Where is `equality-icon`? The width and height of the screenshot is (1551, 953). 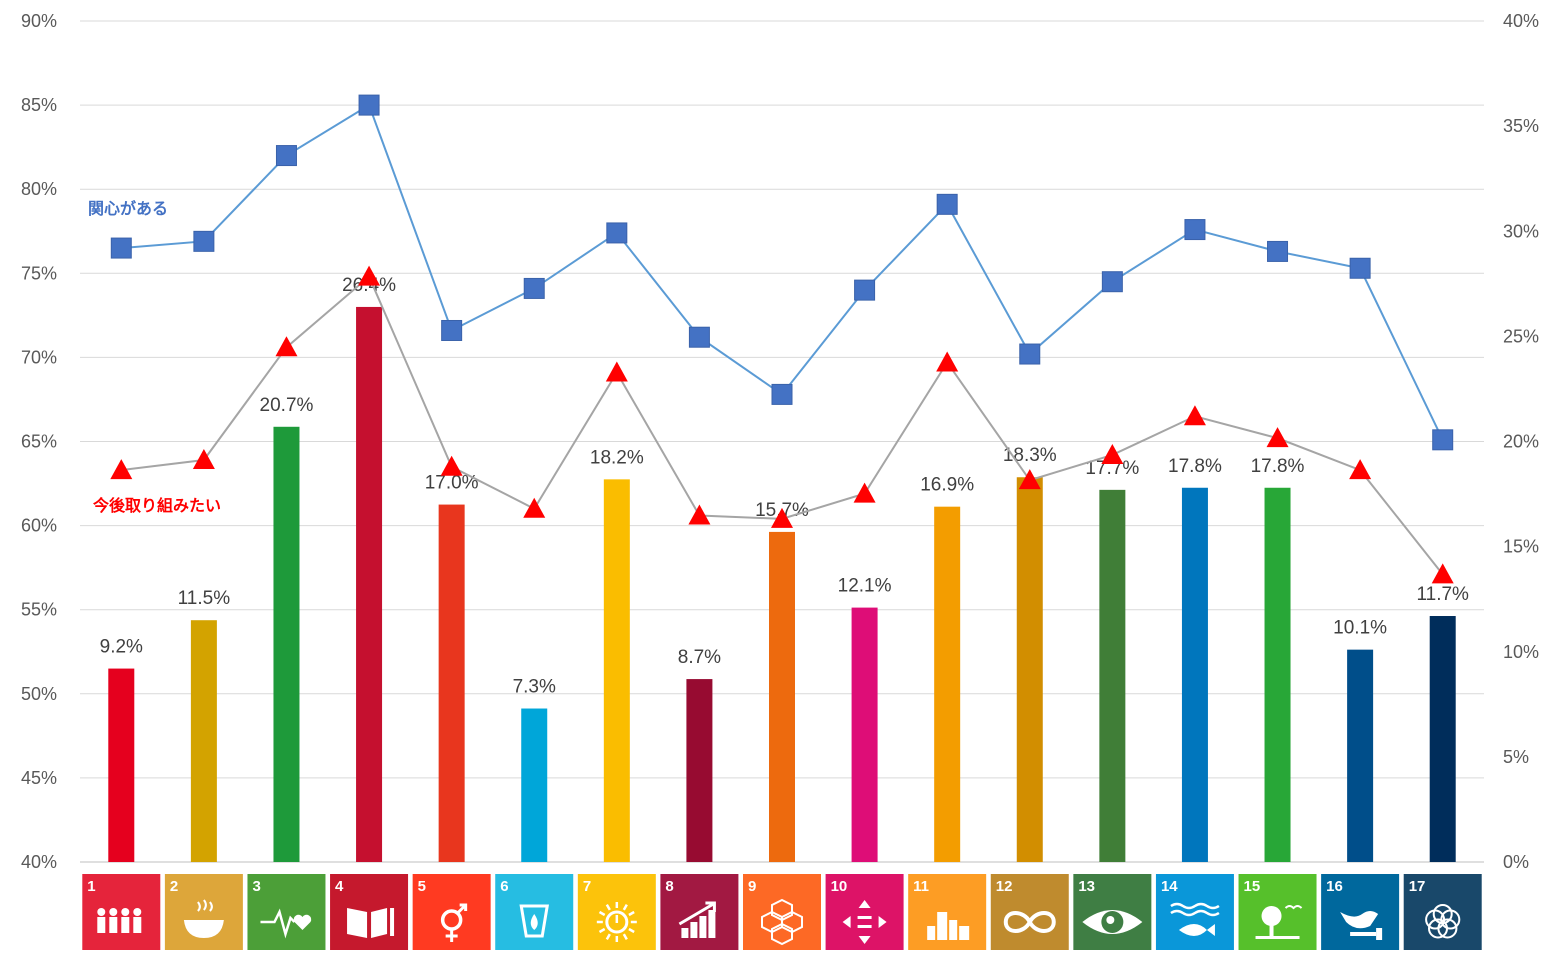 equality-icon is located at coordinates (864, 922).